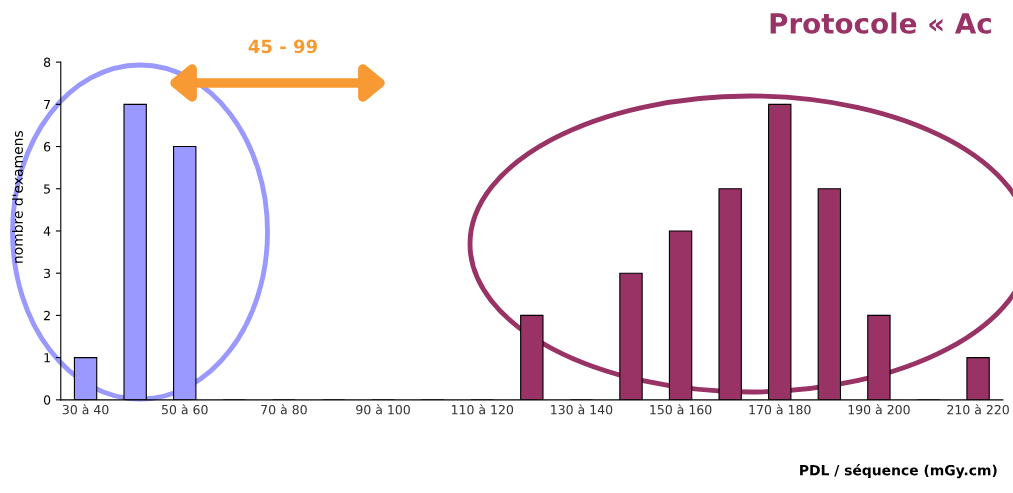 The image size is (1013, 493). What do you see at coordinates (283, 46) in the screenshot?
I see `text: 45 - 99` at bounding box center [283, 46].